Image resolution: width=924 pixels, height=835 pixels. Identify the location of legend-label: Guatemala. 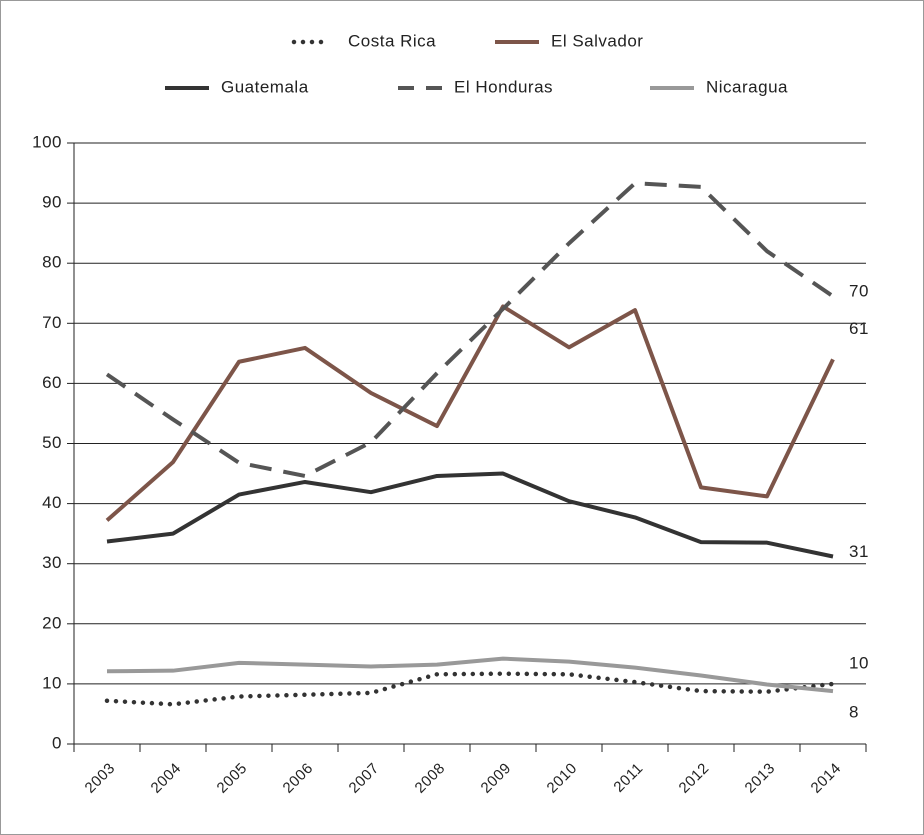
(265, 86).